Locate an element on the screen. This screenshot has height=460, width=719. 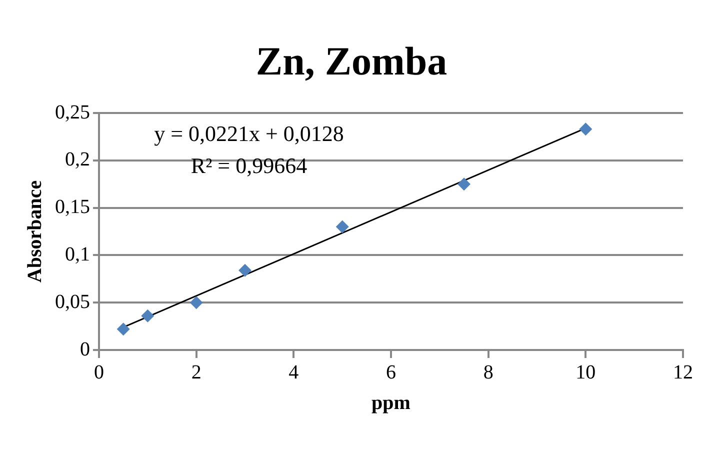
chart-title: Zn, Zomba is located at coordinates (352, 61).